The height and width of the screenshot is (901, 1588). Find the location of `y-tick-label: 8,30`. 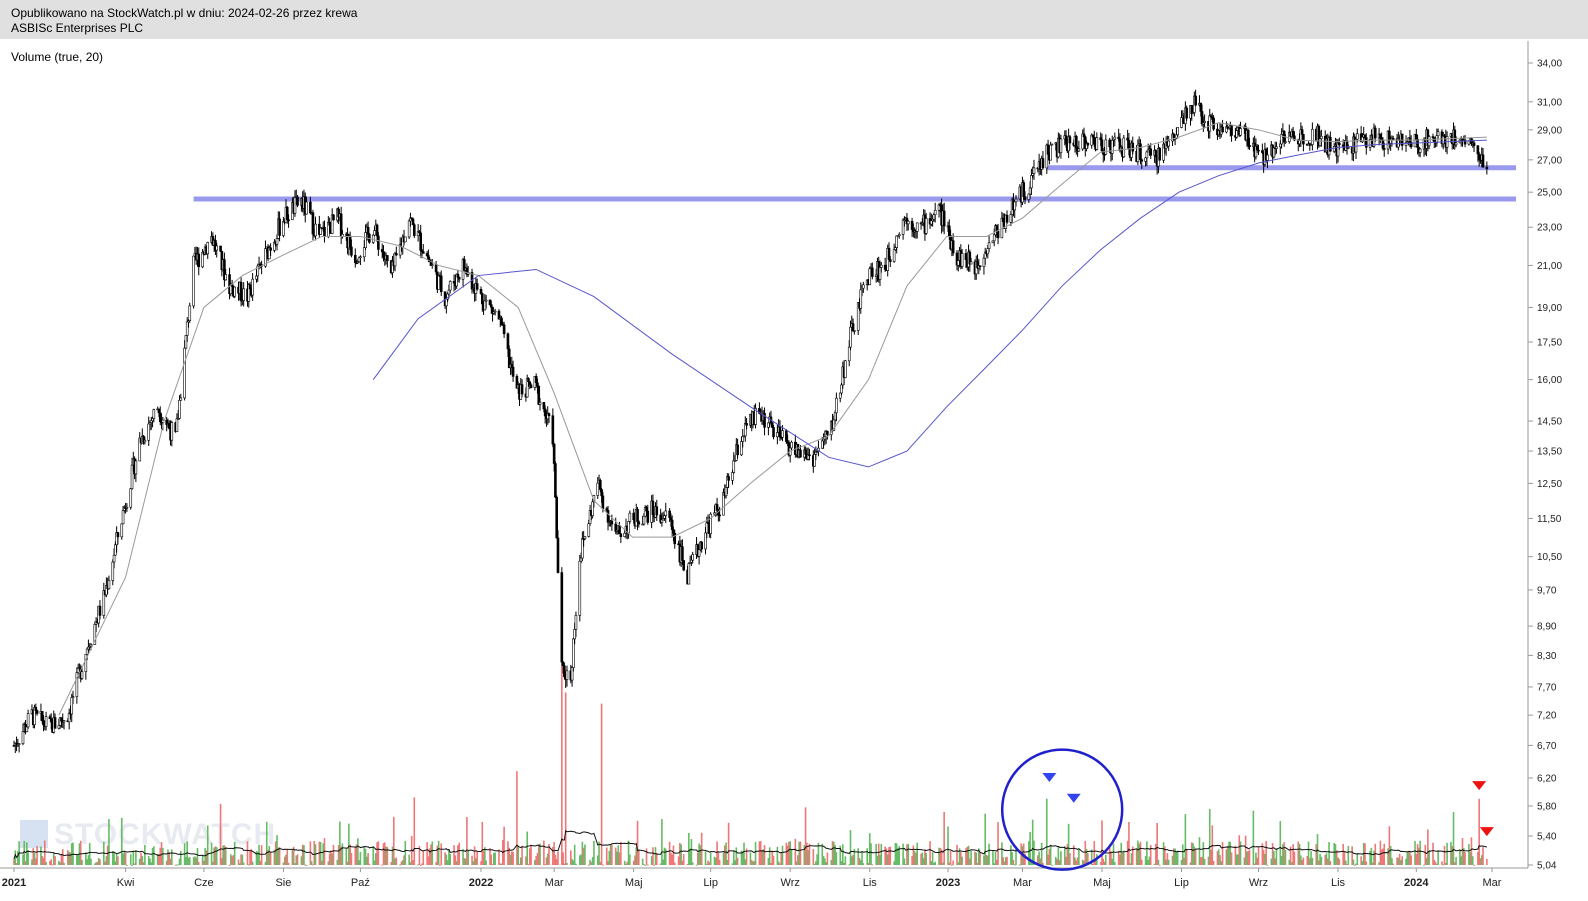

y-tick-label: 8,30 is located at coordinates (1547, 656).